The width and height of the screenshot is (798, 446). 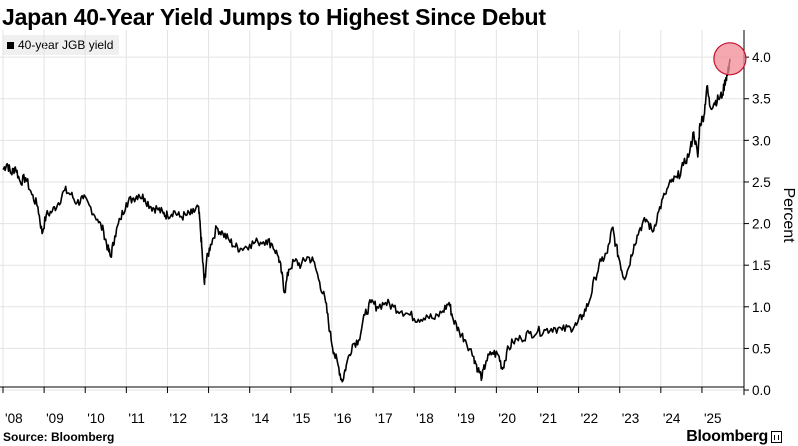 What do you see at coordinates (631, 418) in the screenshot?
I see `x-tick-label: '23` at bounding box center [631, 418].